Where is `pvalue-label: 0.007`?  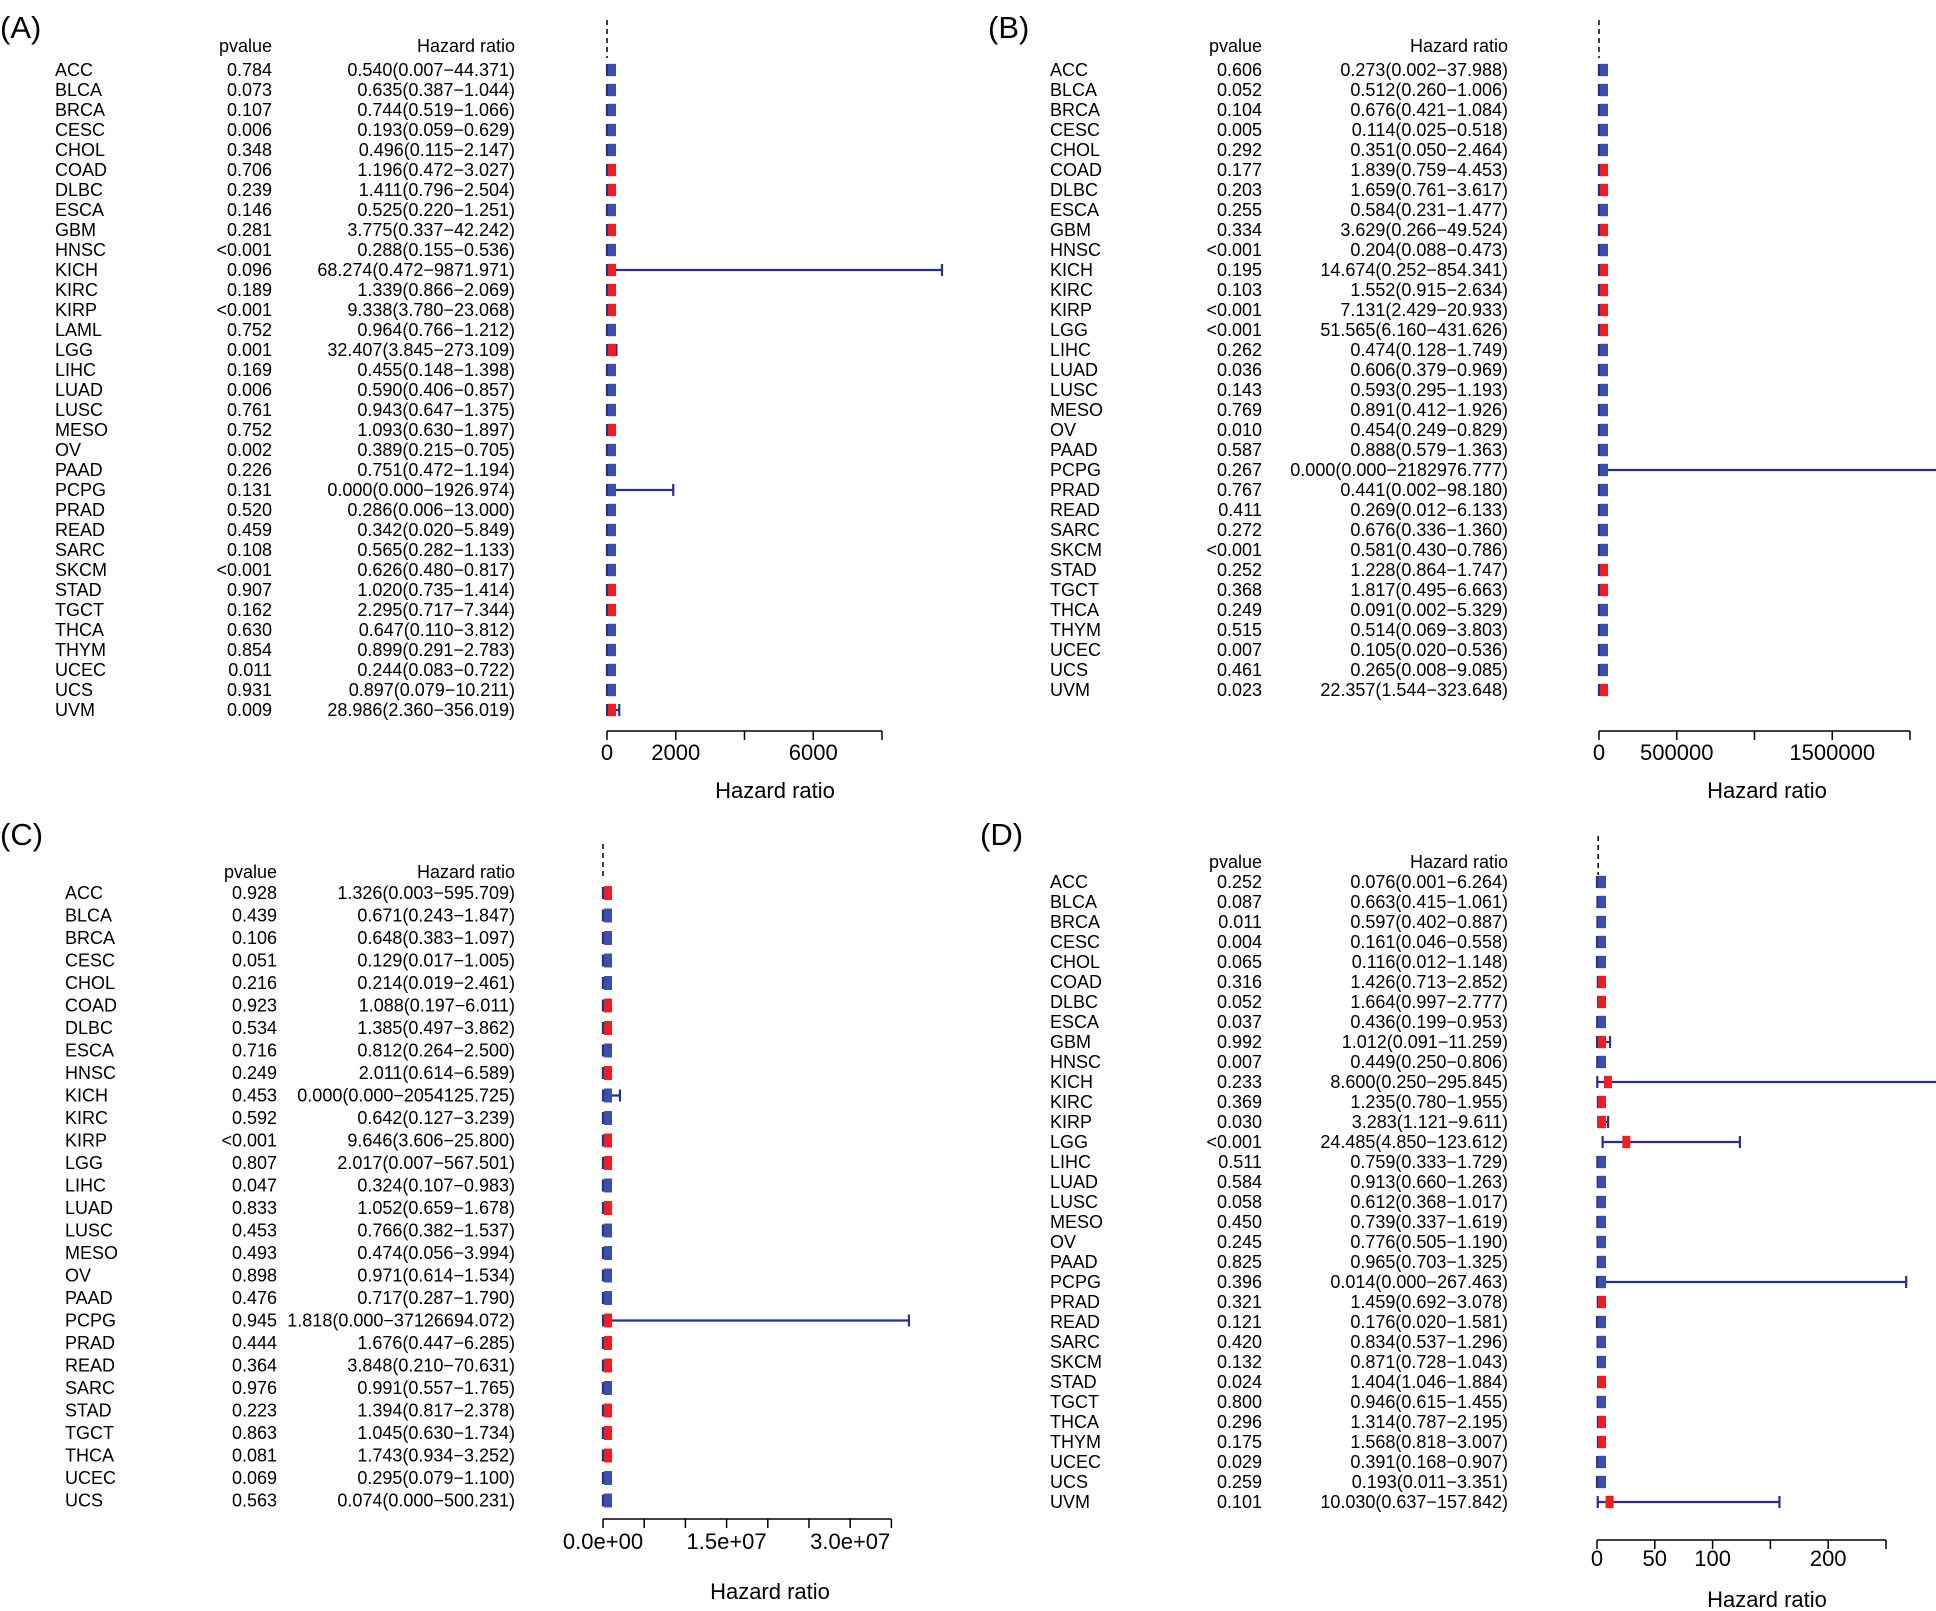 pvalue-label: 0.007 is located at coordinates (1239, 650).